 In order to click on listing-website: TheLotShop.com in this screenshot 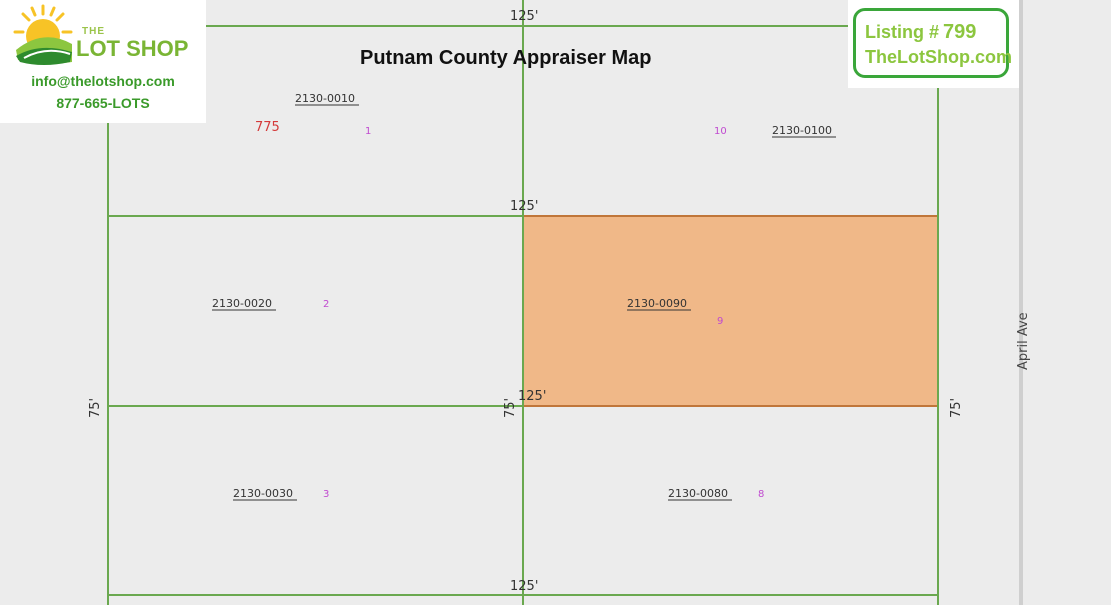, I will do `click(938, 57)`.